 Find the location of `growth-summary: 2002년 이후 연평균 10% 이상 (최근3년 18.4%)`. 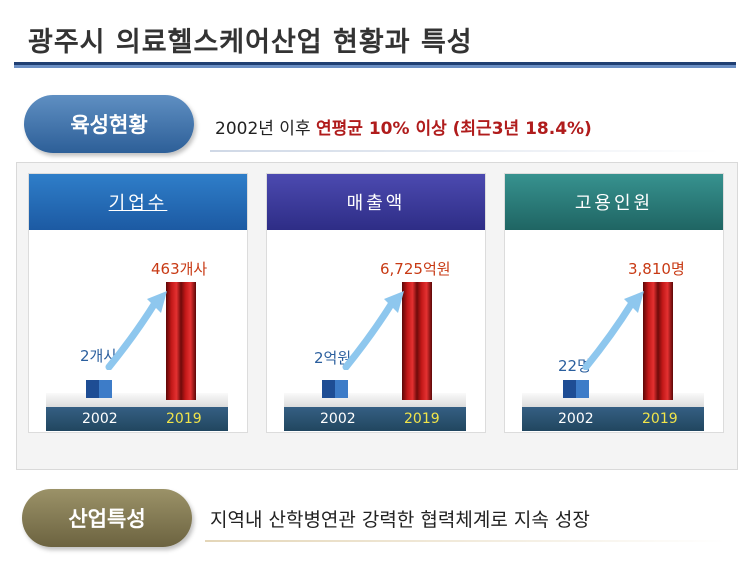

growth-summary: 2002년 이후 연평균 10% 이상 (최근3년 18.4%) is located at coordinates (403, 126).